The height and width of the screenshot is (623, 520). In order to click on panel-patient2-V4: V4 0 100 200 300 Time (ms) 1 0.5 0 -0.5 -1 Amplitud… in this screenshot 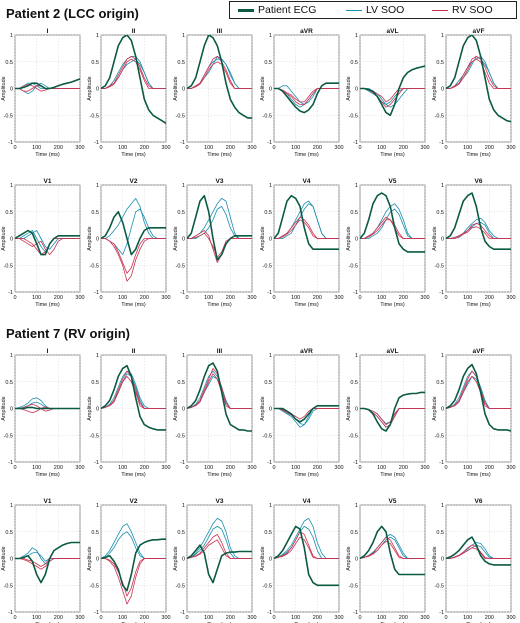, I will do `click(302, 243)`.